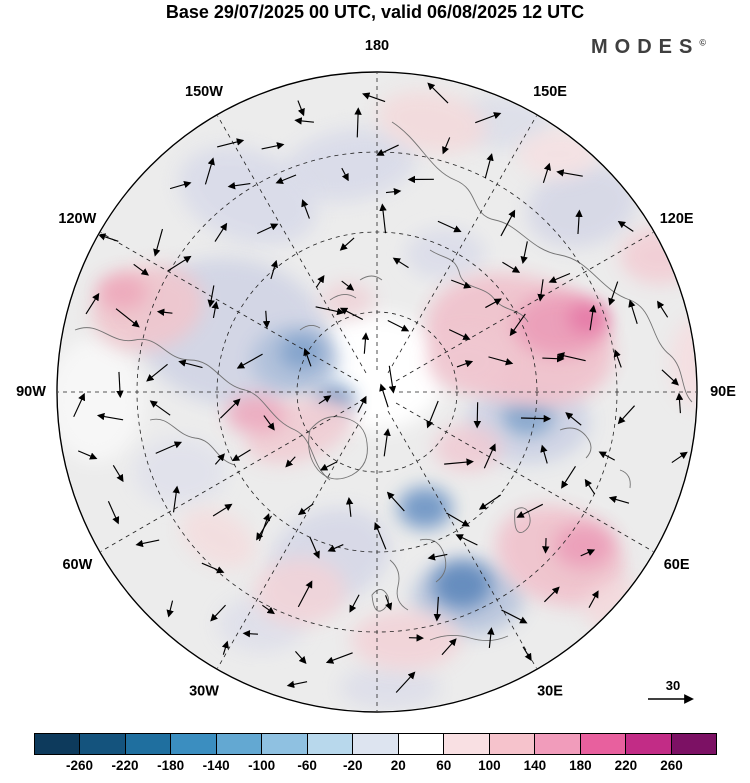 Image resolution: width=750 pixels, height=783 pixels. What do you see at coordinates (80, 765) in the screenshot?
I see `colorbar-tick: -260` at bounding box center [80, 765].